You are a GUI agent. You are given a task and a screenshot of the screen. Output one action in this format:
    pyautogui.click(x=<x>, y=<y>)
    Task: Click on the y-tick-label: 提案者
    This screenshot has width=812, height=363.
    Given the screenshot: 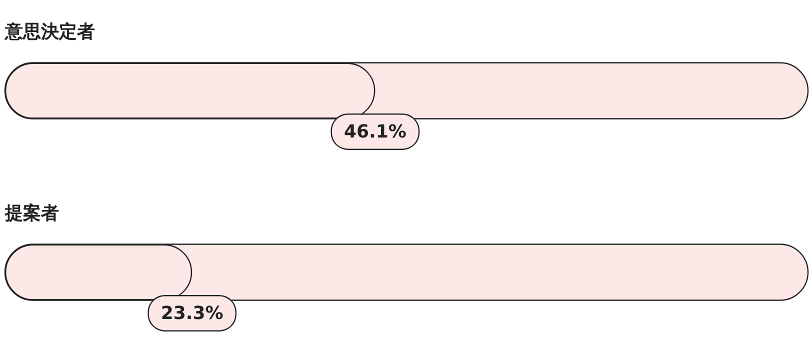 What is the action you would take?
    pyautogui.click(x=31, y=213)
    